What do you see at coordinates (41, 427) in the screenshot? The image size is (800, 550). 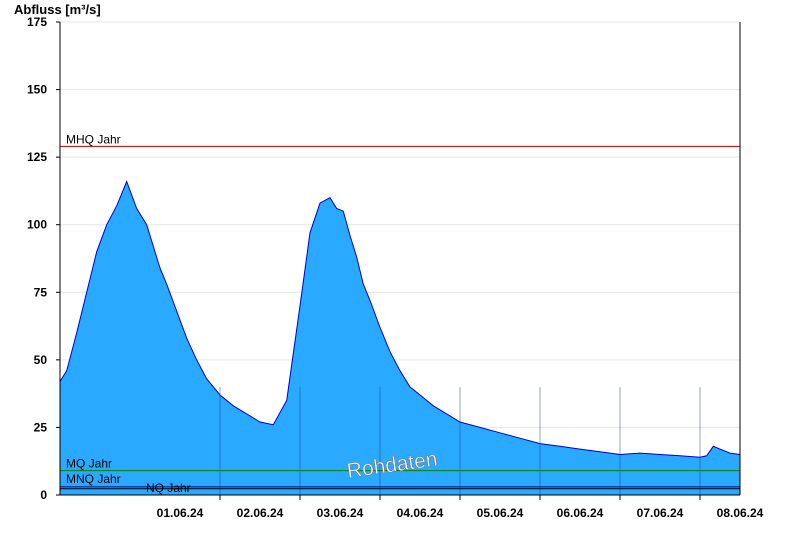 I see `y-tick-label: 25` at bounding box center [41, 427].